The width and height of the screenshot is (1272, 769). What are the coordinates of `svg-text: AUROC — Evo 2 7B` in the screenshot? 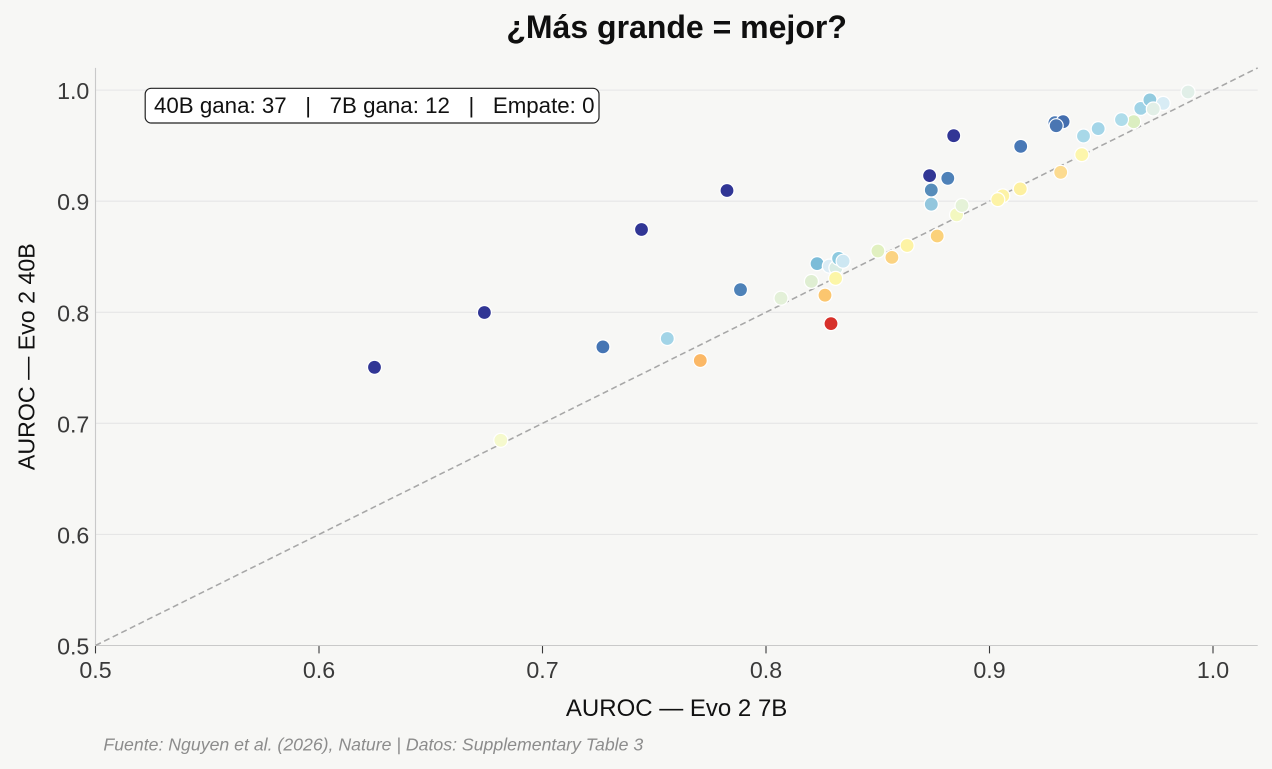 It's located at (676, 708).